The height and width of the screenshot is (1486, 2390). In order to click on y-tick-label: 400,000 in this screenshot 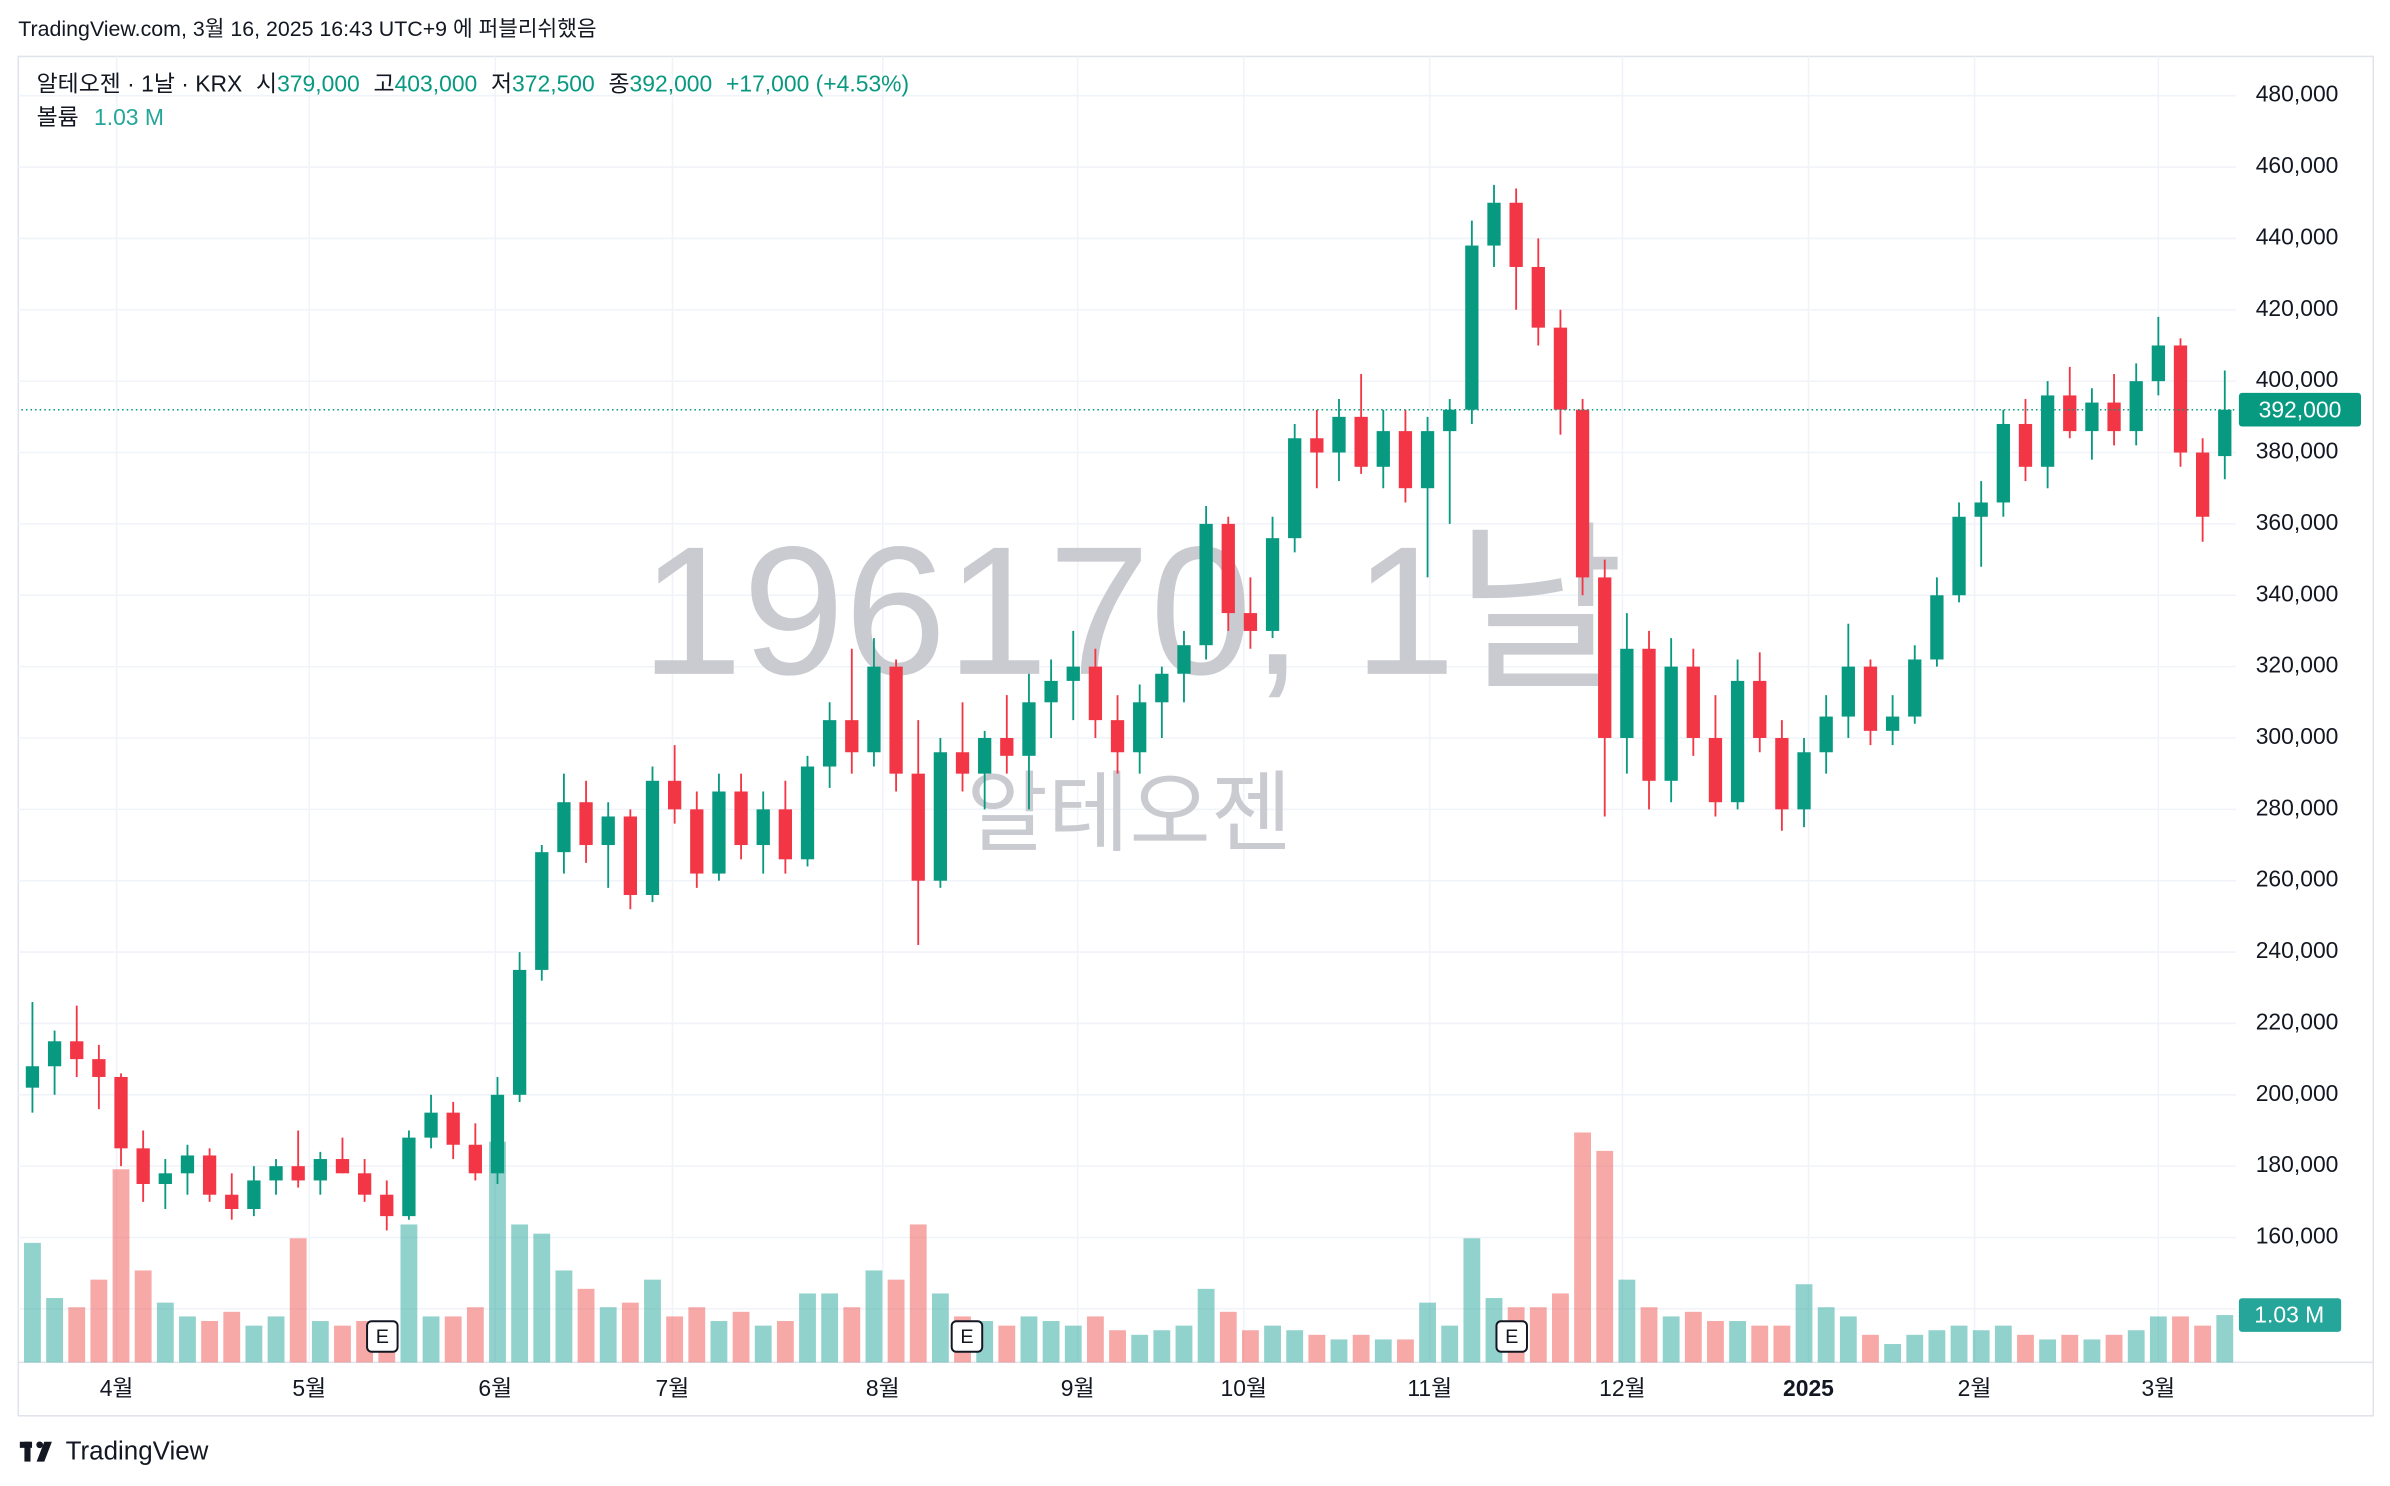, I will do `click(2297, 379)`.